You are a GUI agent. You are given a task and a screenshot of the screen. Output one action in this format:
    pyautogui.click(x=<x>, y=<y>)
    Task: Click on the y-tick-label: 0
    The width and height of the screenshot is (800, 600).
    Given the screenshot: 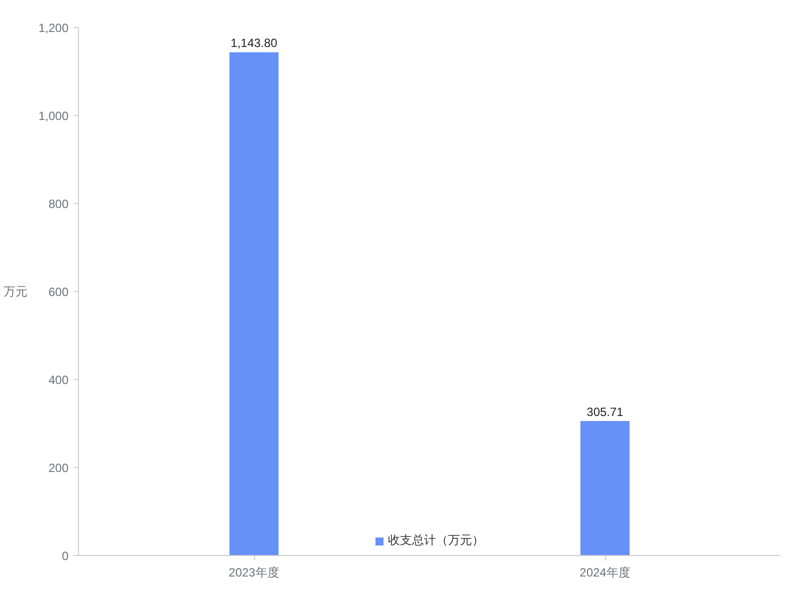 What is the action you would take?
    pyautogui.click(x=65, y=556)
    